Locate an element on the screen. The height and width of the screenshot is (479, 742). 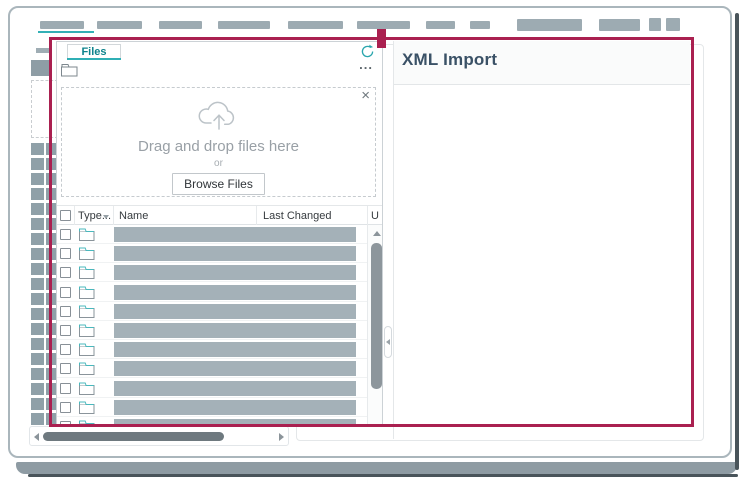
tab-active-underline is located at coordinates (94, 59).